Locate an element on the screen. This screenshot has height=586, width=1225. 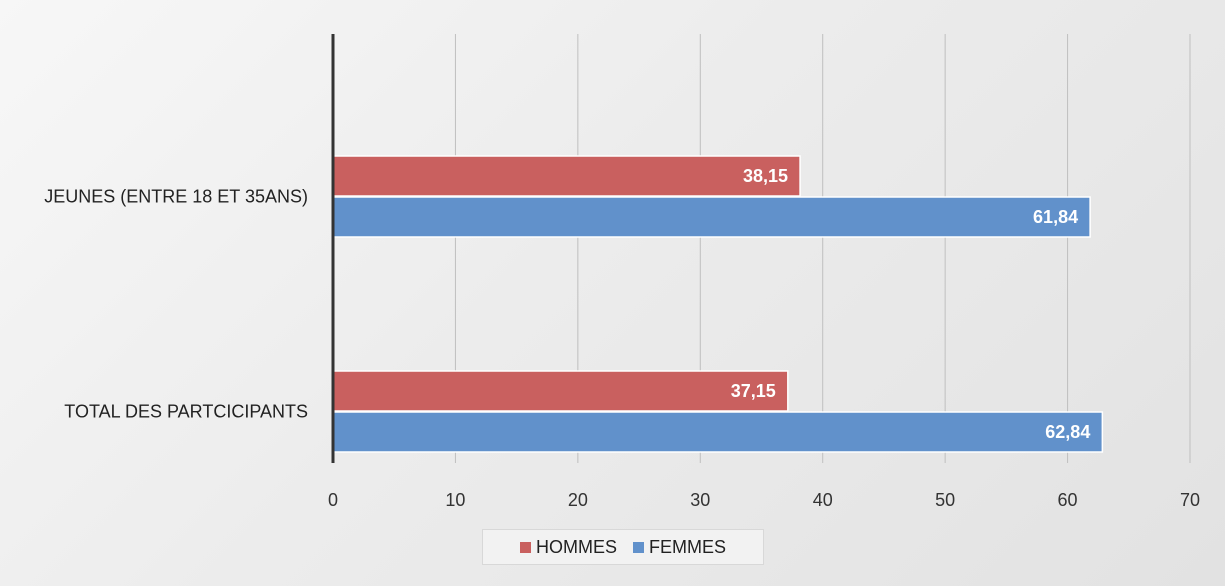
legend-label-femmes: FEMMES is located at coordinates (687, 546).